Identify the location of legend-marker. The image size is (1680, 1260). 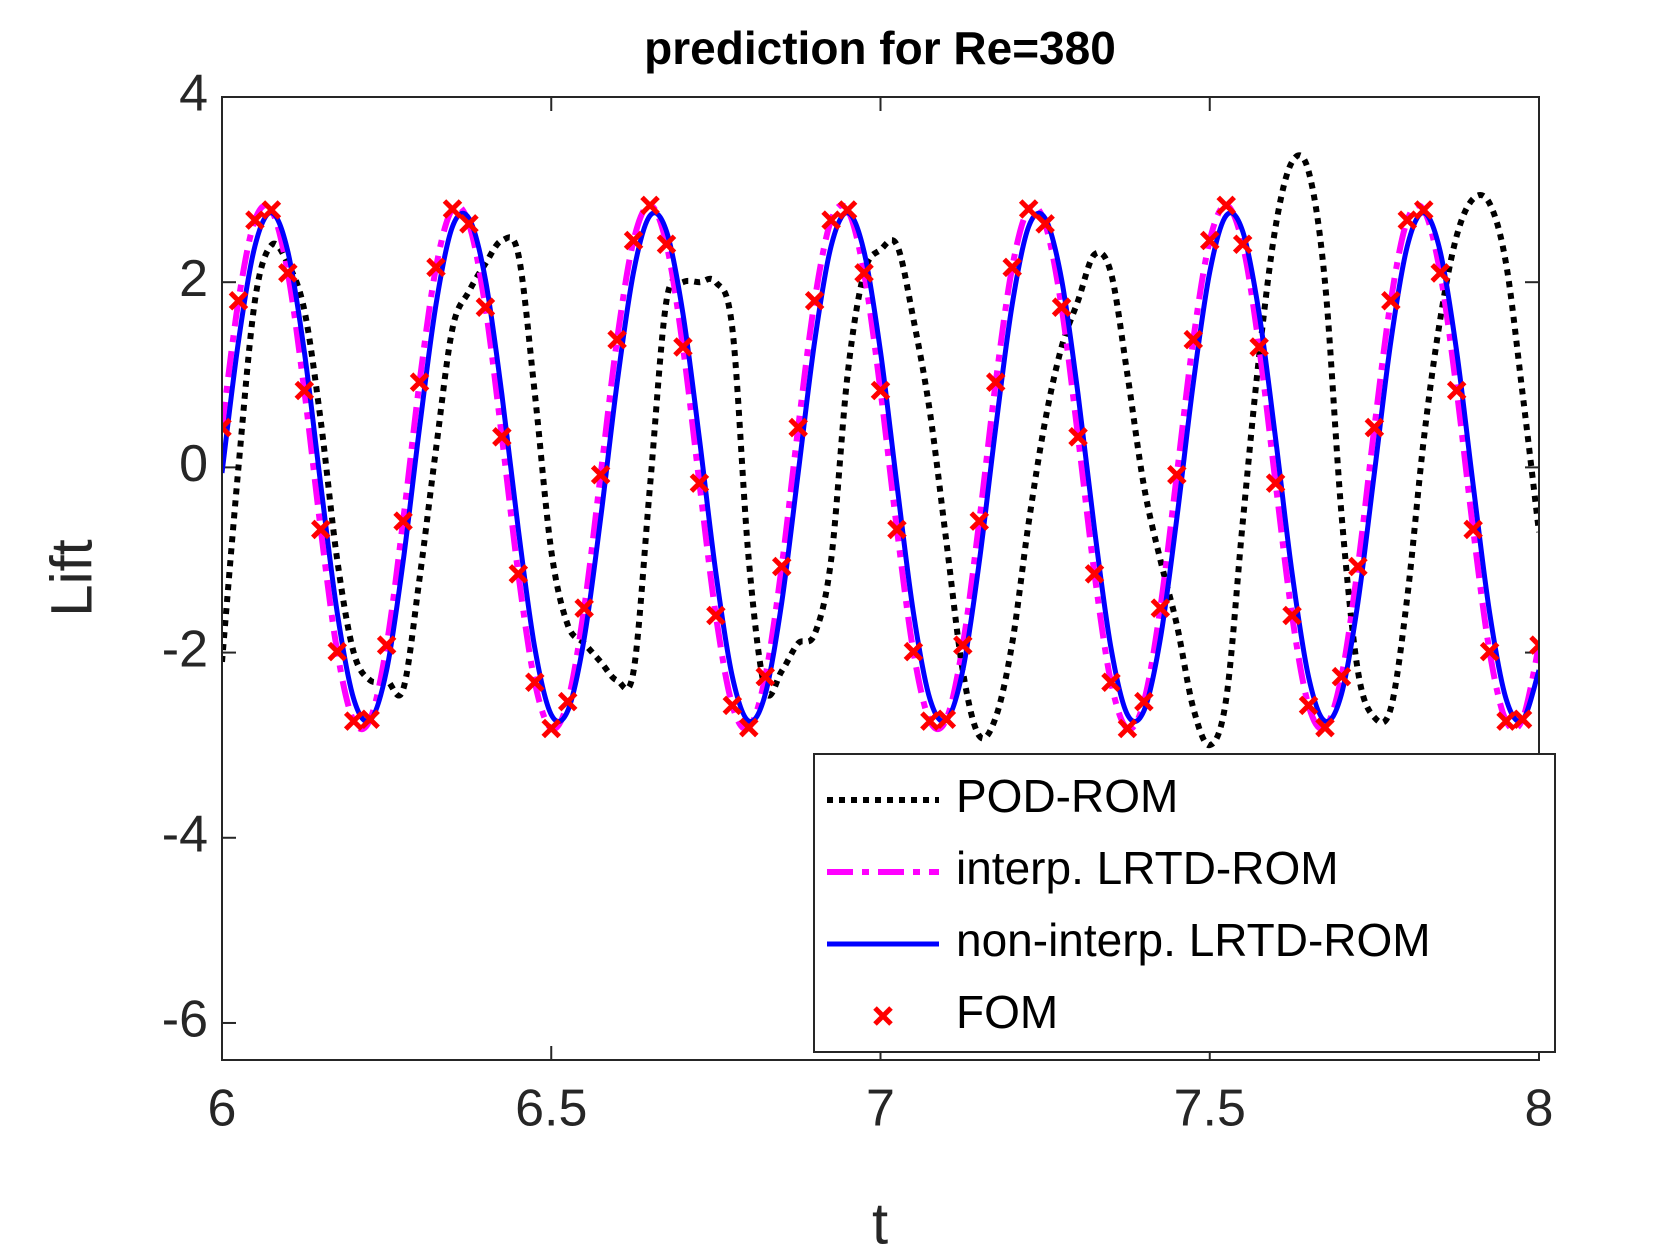
(883, 1016).